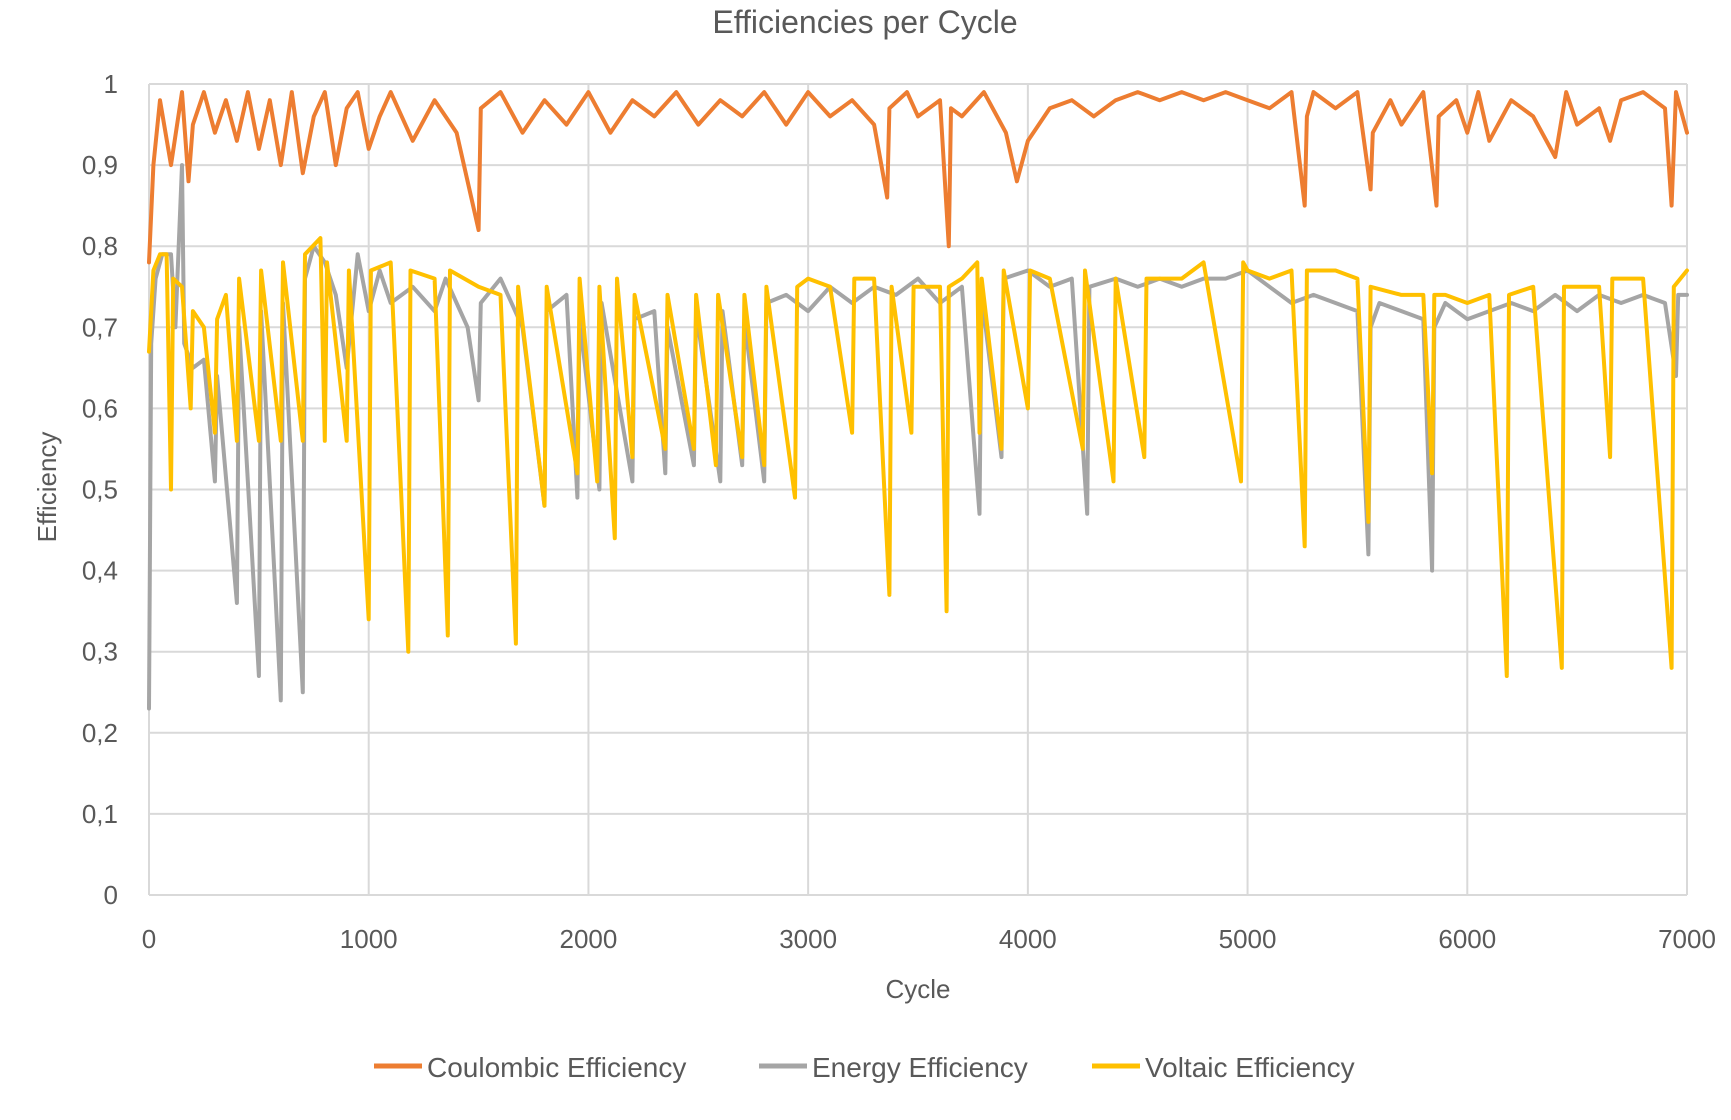 The image size is (1731, 1120). Describe the element at coordinates (556, 1067) in the screenshot. I see `legend-label-coulombic-efficiency: Coulombic Efficiency` at that location.